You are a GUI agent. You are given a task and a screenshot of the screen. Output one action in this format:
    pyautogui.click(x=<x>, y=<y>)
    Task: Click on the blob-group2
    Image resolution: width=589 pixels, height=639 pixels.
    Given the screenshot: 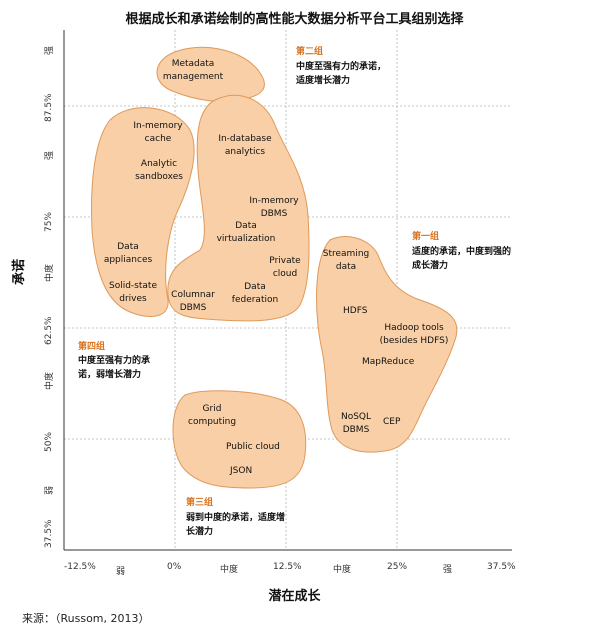 What is the action you would take?
    pyautogui.click(x=238, y=208)
    